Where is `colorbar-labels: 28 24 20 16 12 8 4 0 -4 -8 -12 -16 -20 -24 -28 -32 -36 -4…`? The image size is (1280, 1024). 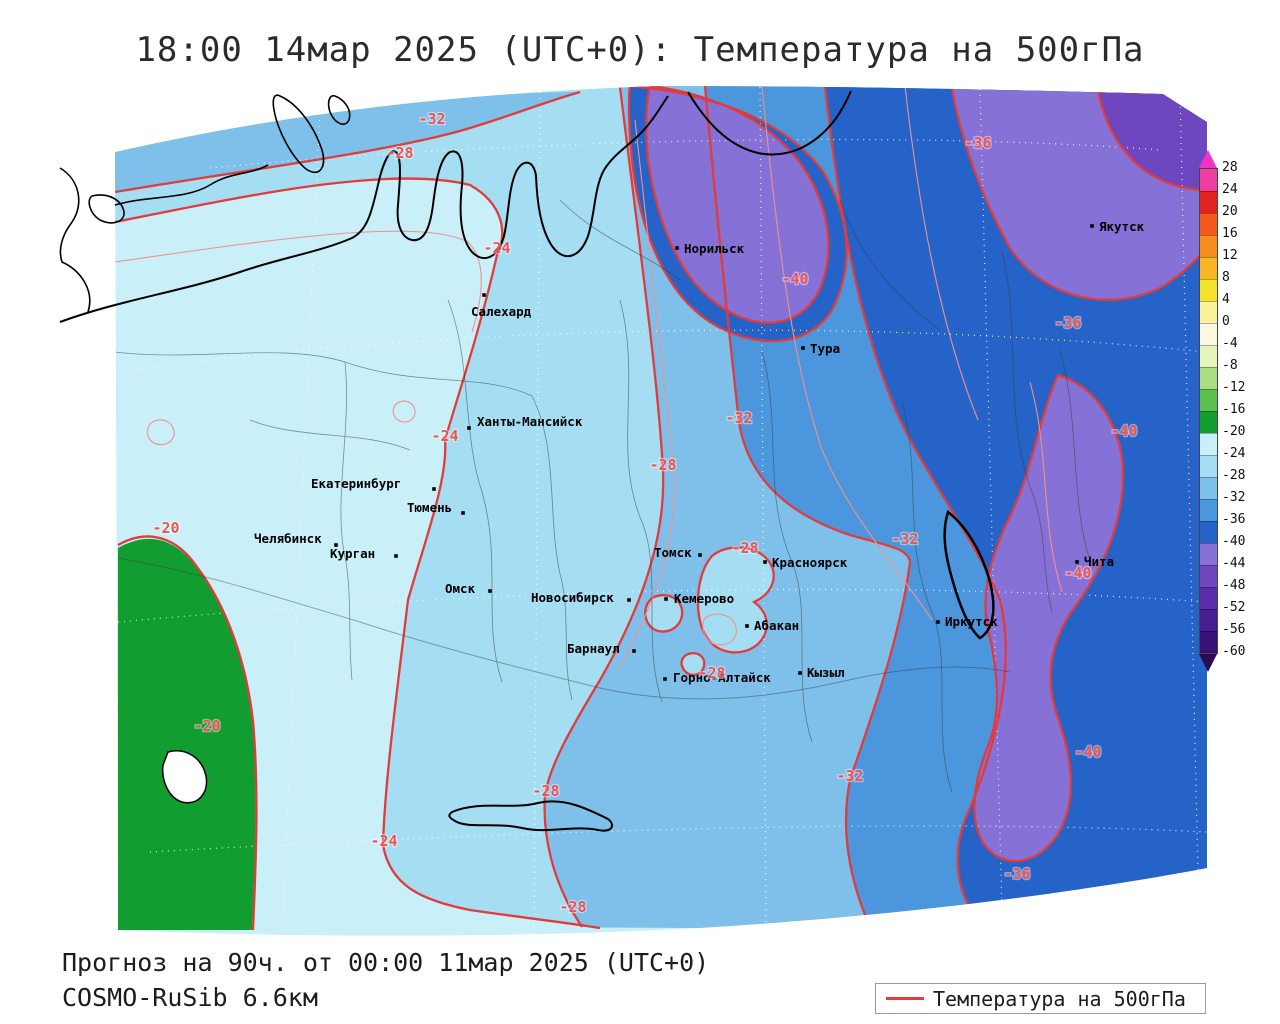
colorbar-labels: 28 24 20 16 12 8 4 0 -4 -8 -12 -16 -20 -24 -28 -32 -36 -4… is located at coordinates (1245, 409).